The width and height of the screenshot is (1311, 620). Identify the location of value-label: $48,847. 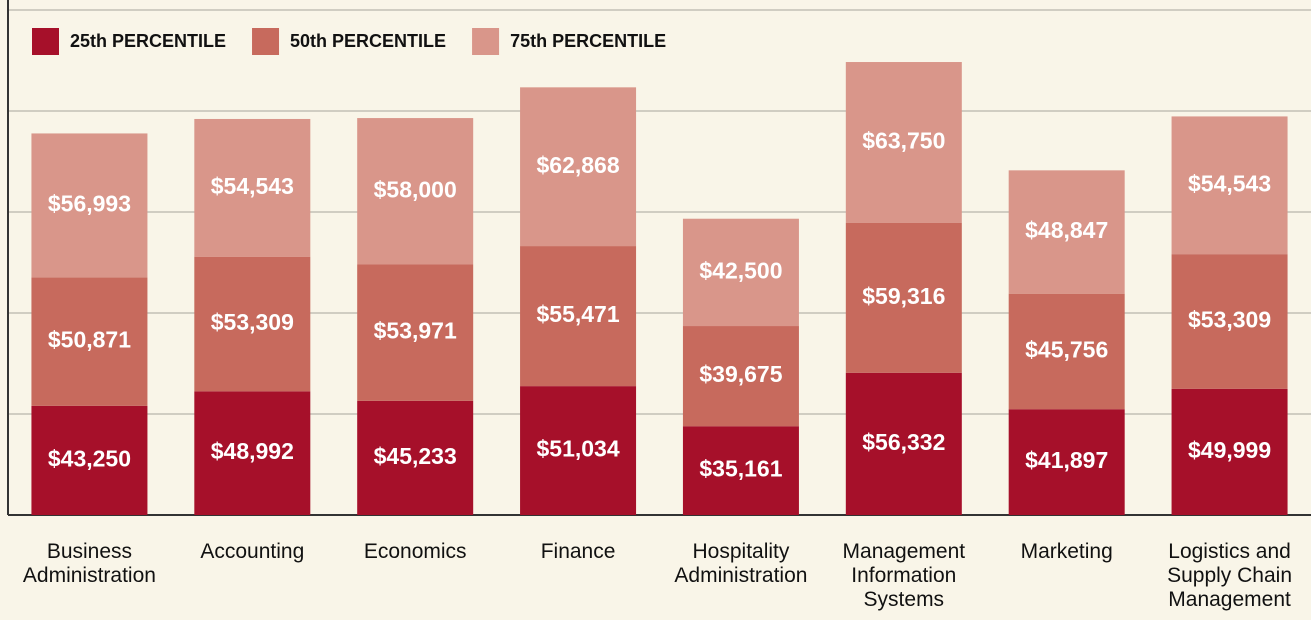
(1066, 230).